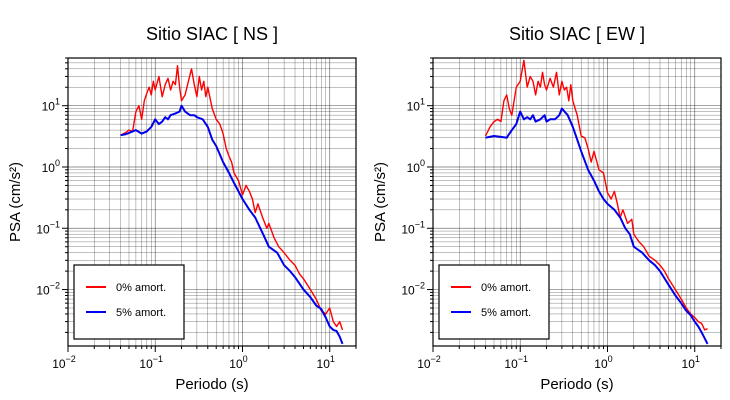 The height and width of the screenshot is (400, 730). Describe the element at coordinates (48, 227) in the screenshot. I see `ns-y-tick-label: 10⁻¹` at that location.